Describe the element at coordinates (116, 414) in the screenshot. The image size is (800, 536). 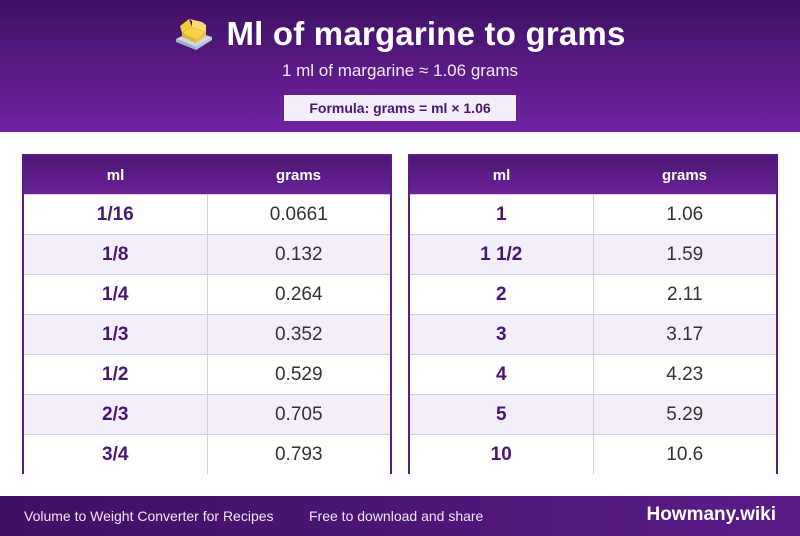
I see `ml-cell: 2/3` at that location.